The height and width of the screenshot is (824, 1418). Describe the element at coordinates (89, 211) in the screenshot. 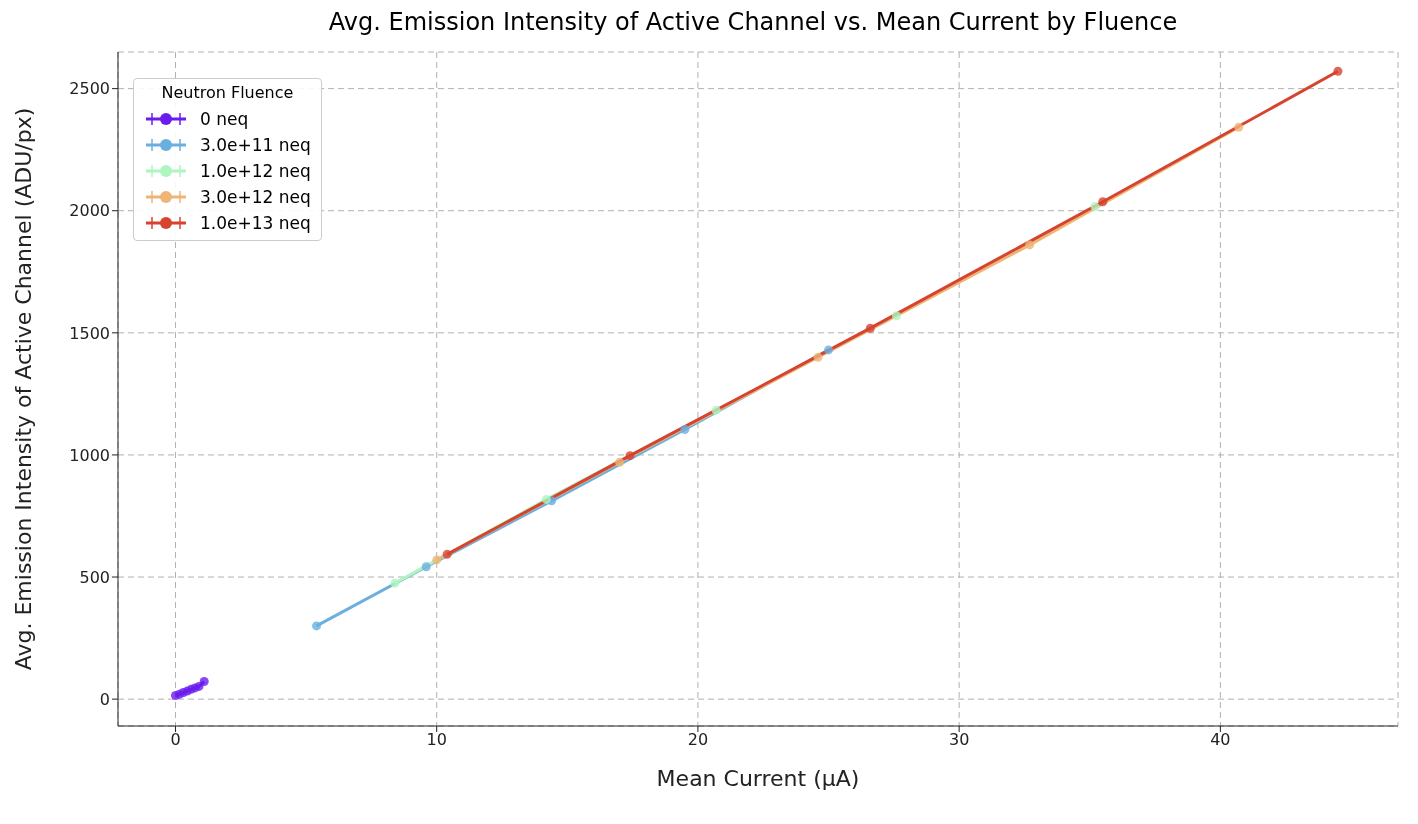

I see `y-tick-label: 2000` at that location.